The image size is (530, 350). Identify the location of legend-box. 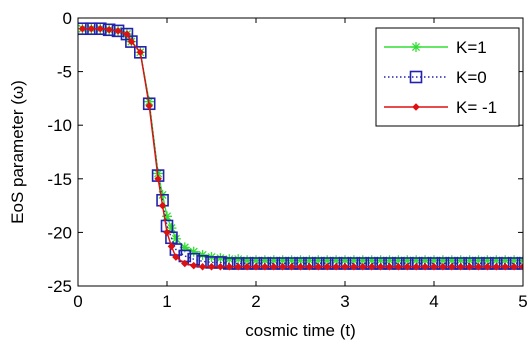
(447, 77).